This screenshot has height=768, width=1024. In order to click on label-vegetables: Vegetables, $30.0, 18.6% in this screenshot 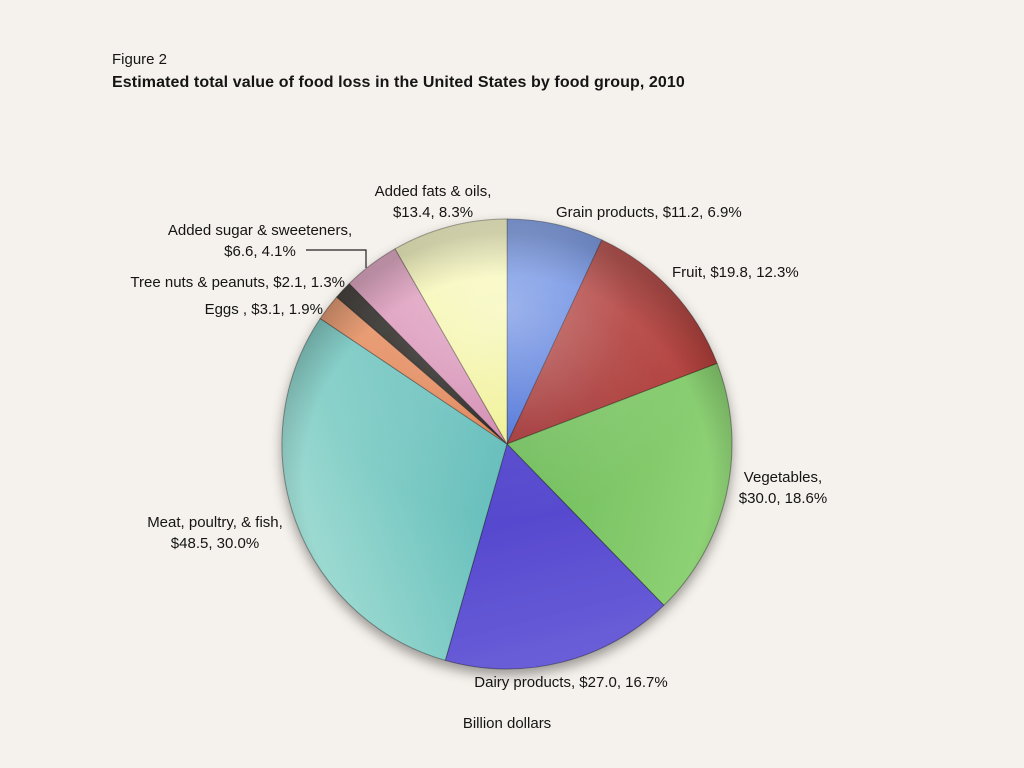, I will do `click(783, 488)`.